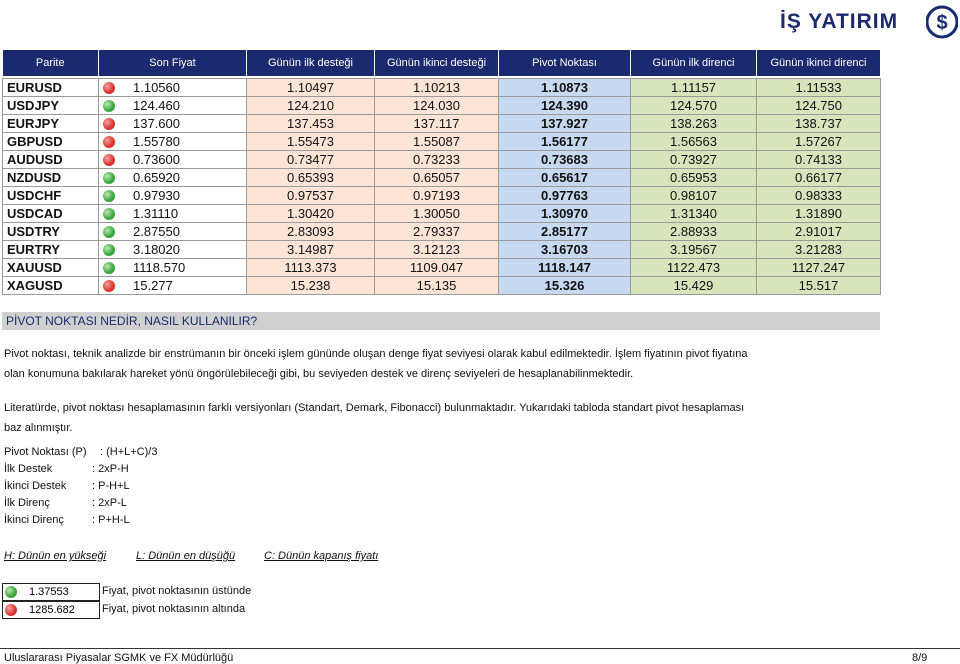  What do you see at coordinates (52, 610) in the screenshot?
I see `legend-value: 1285.682` at bounding box center [52, 610].